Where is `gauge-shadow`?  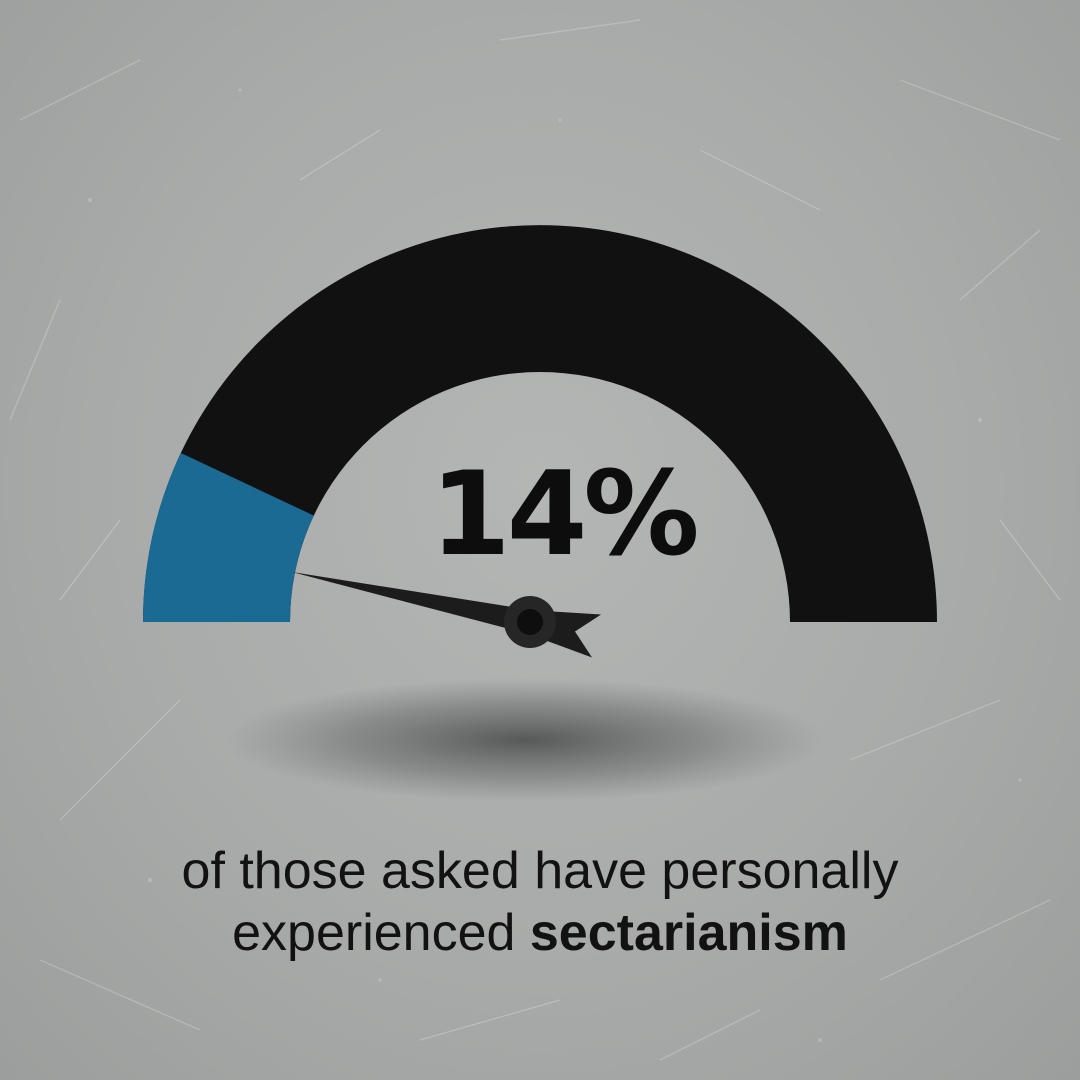
gauge-shadow is located at coordinates (525, 740).